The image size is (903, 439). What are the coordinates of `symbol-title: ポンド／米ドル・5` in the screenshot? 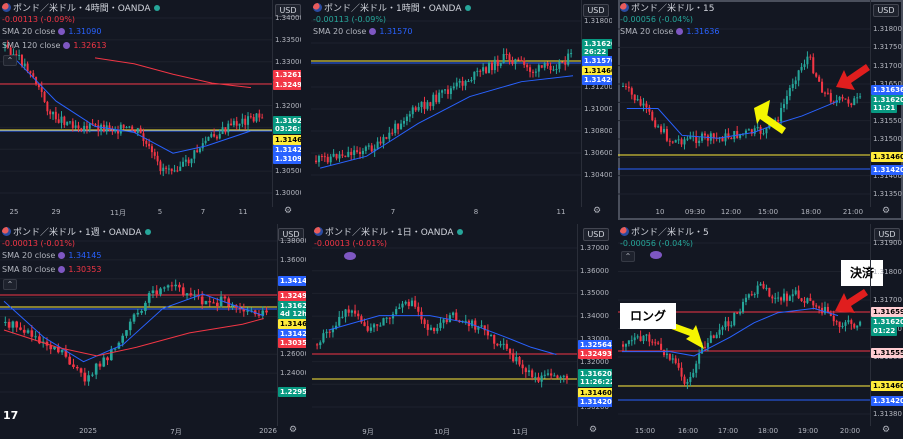 It's located at (664, 233).